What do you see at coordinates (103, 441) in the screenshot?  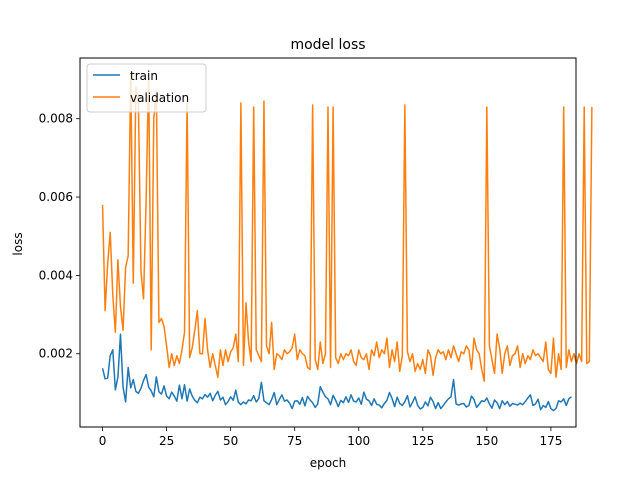 I see `x-tick-label: 0` at bounding box center [103, 441].